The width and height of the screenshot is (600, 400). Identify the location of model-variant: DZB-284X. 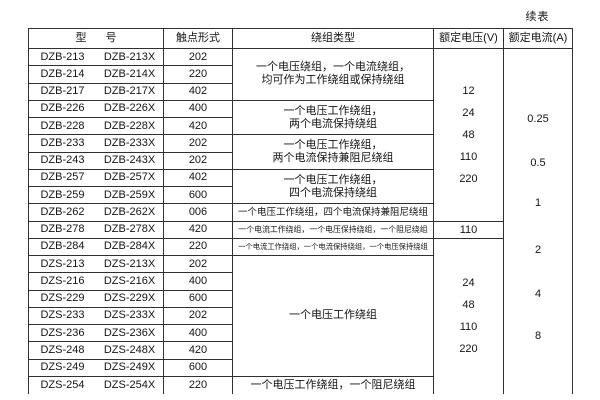
(129, 246).